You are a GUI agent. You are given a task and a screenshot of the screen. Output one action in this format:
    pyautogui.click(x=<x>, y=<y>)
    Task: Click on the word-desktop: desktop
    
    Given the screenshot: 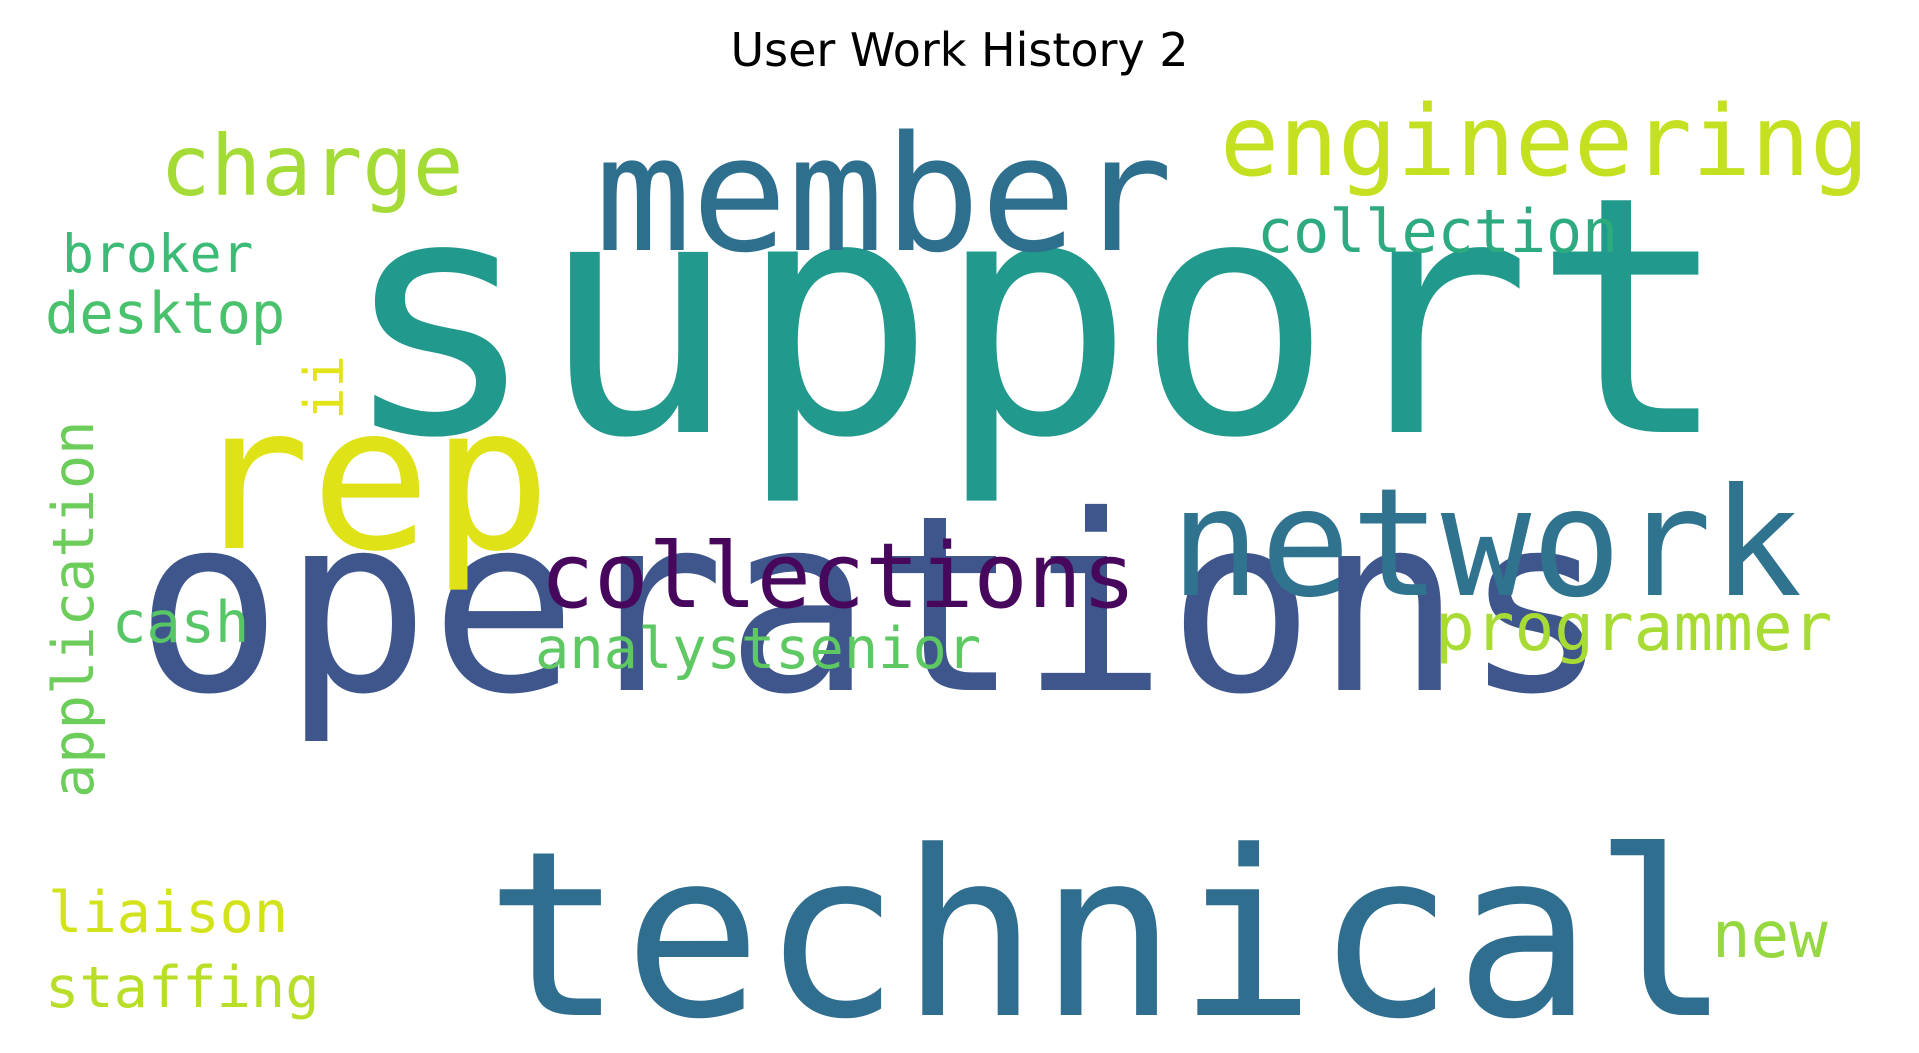 What is the action you would take?
    pyautogui.click(x=165, y=314)
    